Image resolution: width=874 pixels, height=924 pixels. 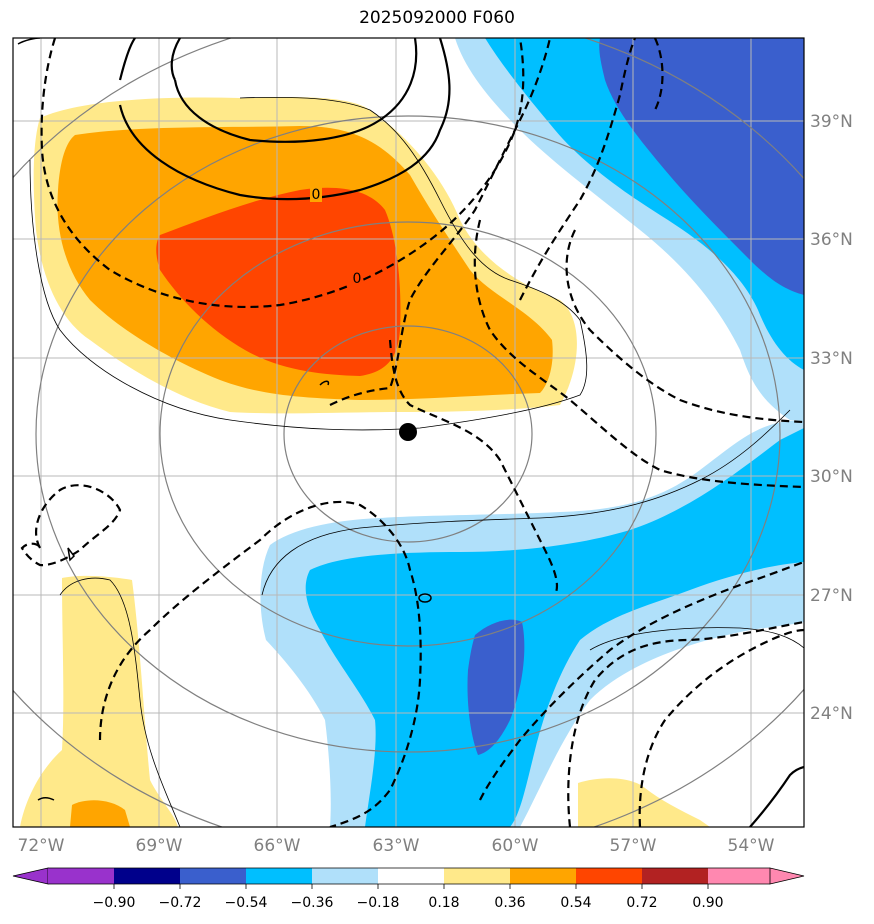 I want to click on lon-label: 69°W, so click(x=159, y=846).